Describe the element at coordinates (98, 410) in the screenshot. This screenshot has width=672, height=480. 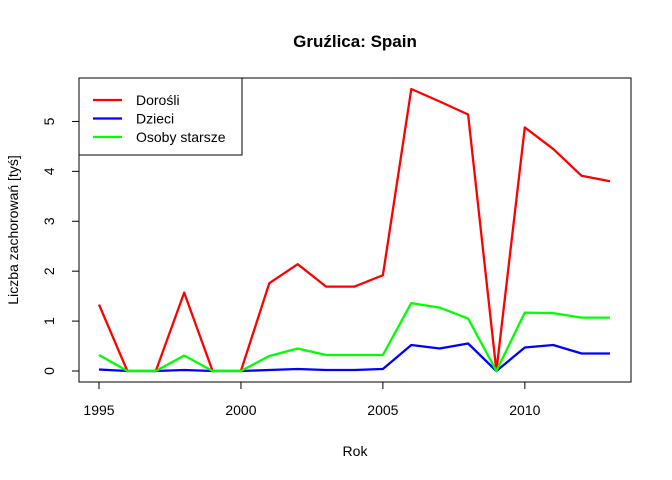
I see `x-tick-label: 1995` at that location.